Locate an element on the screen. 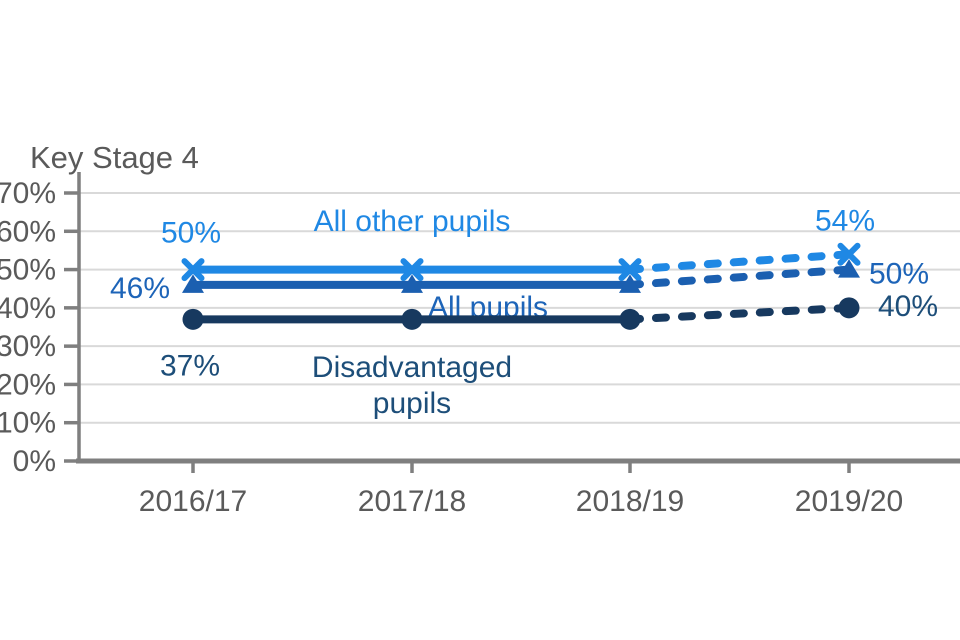  x-axis-ticks: 2016/17 2017/18 2018/19 2019/20 is located at coordinates (521, 489).